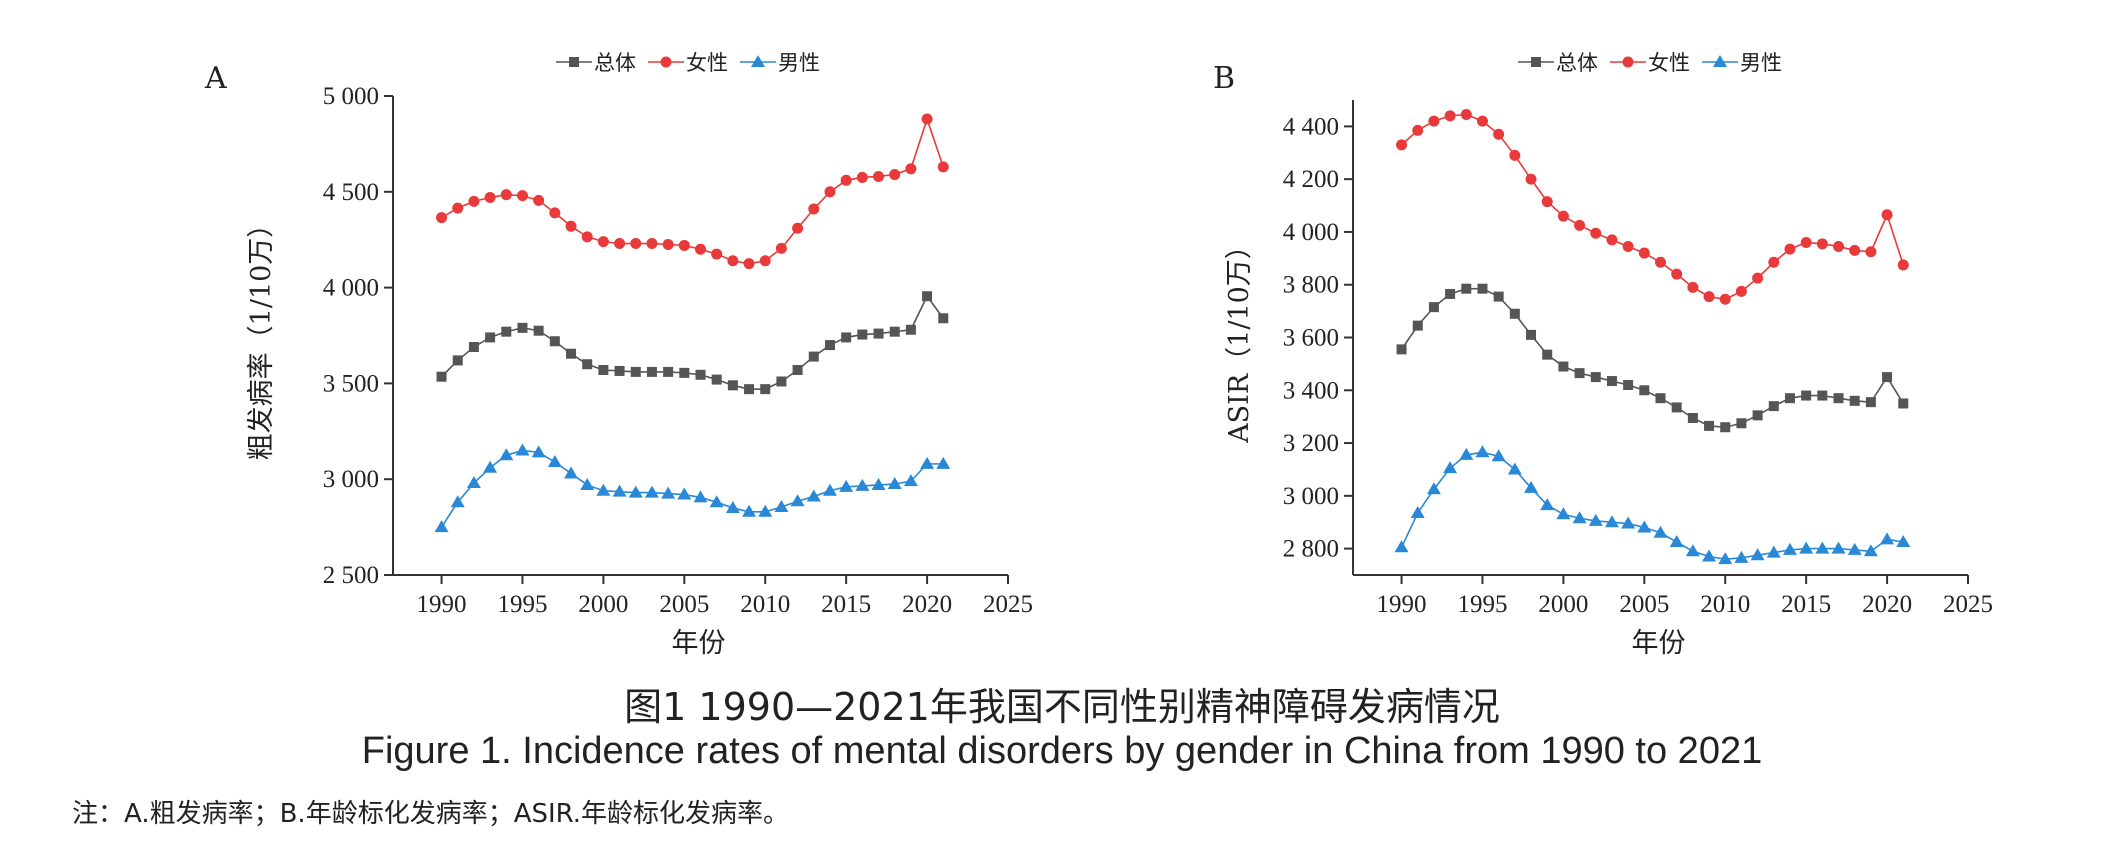  Describe the element at coordinates (351, 479) in the screenshot. I see `y-tick-label: 3 000` at that location.